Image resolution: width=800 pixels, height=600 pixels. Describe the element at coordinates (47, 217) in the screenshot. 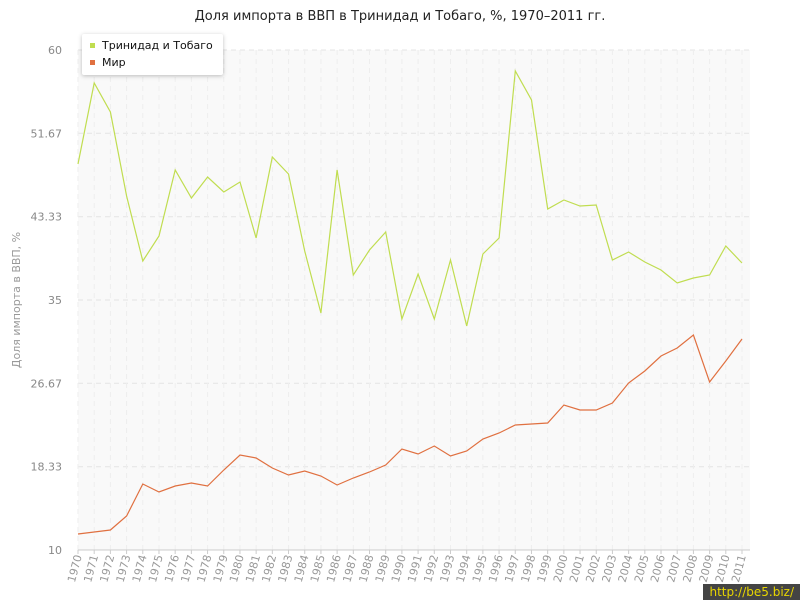

I see `y-tick-label: 43.33` at that location.